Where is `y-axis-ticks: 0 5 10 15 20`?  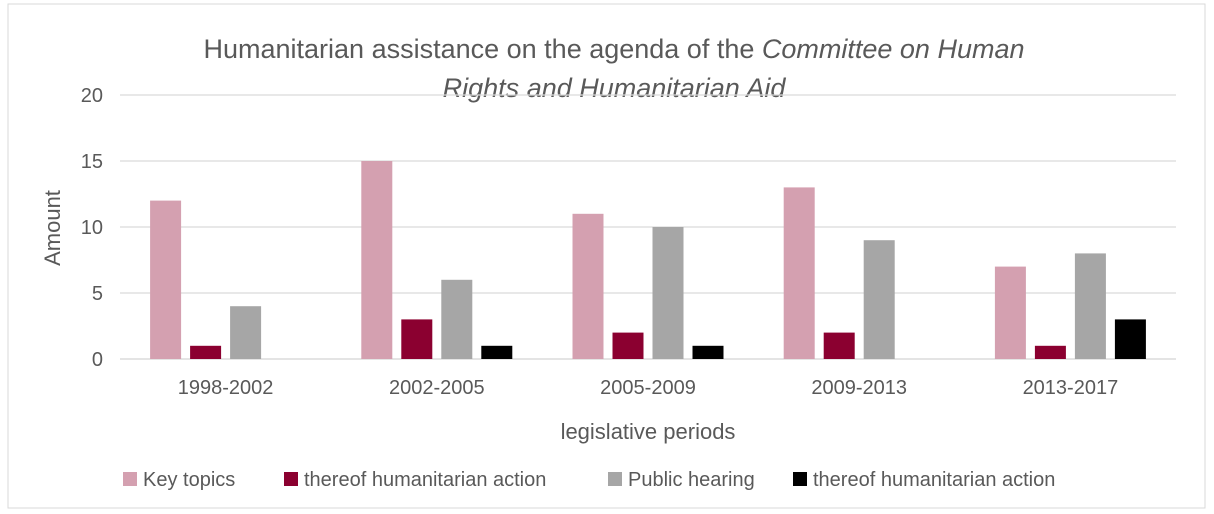
y-axis-ticks: 0 5 10 15 20 is located at coordinates (92, 228).